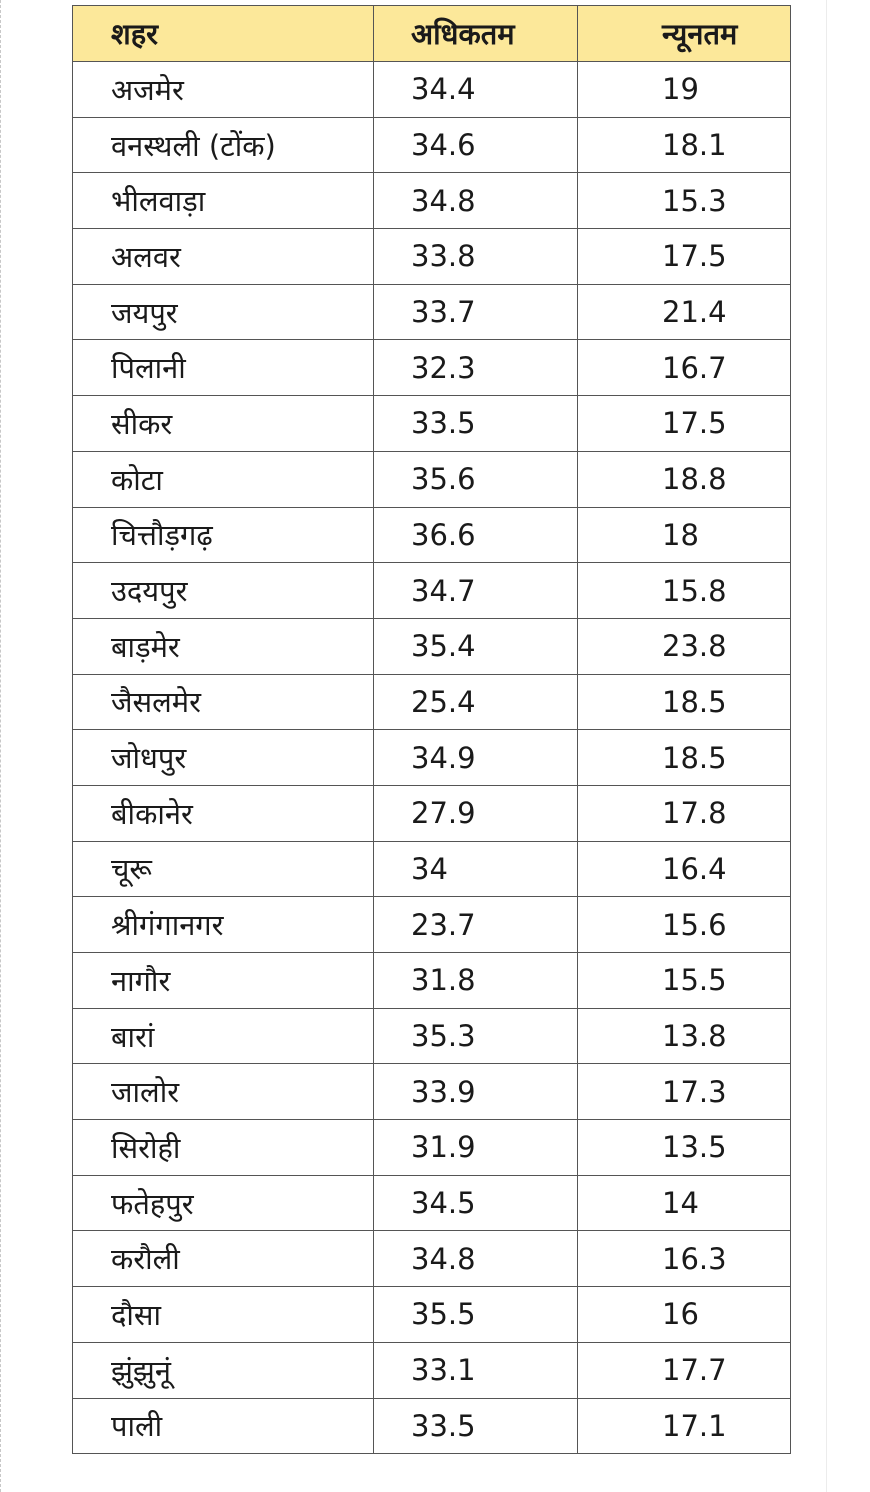 Image resolution: width=870 pixels, height=1492 pixels. I want to click on table-row: पाली 33.5 17.1, so click(431, 1426).